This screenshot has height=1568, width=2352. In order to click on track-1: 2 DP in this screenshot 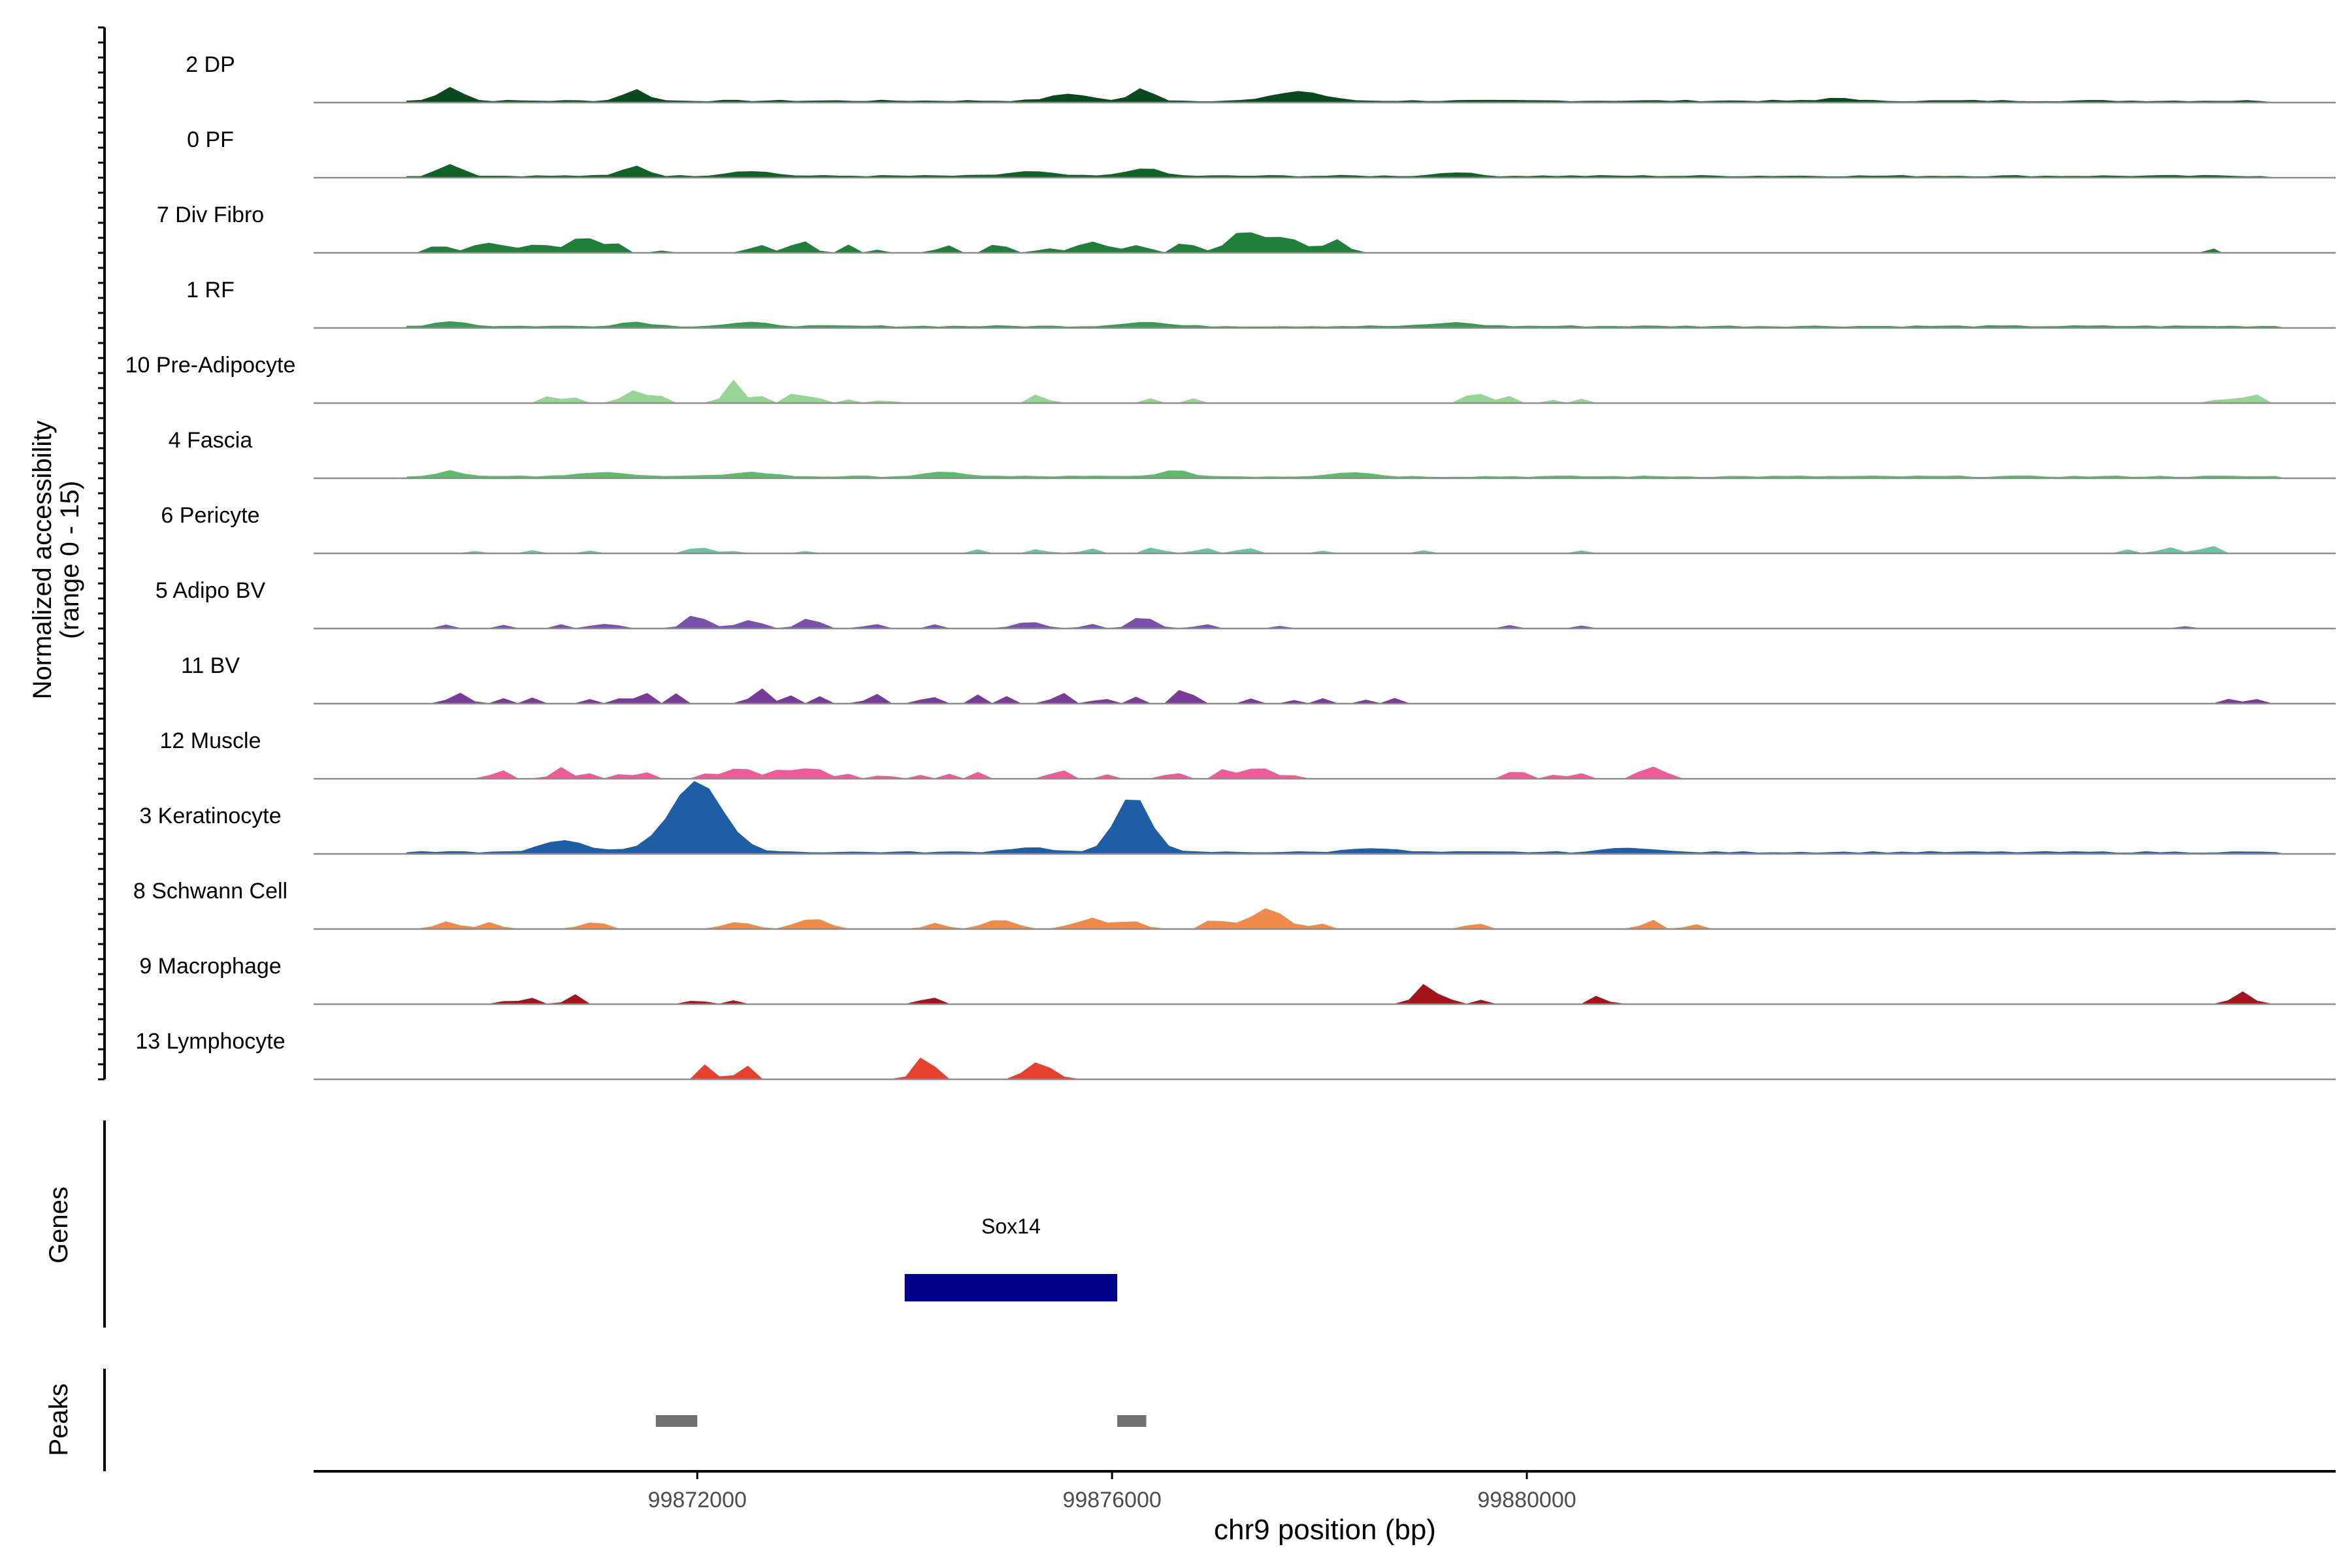, I will do `click(1261, 78)`.